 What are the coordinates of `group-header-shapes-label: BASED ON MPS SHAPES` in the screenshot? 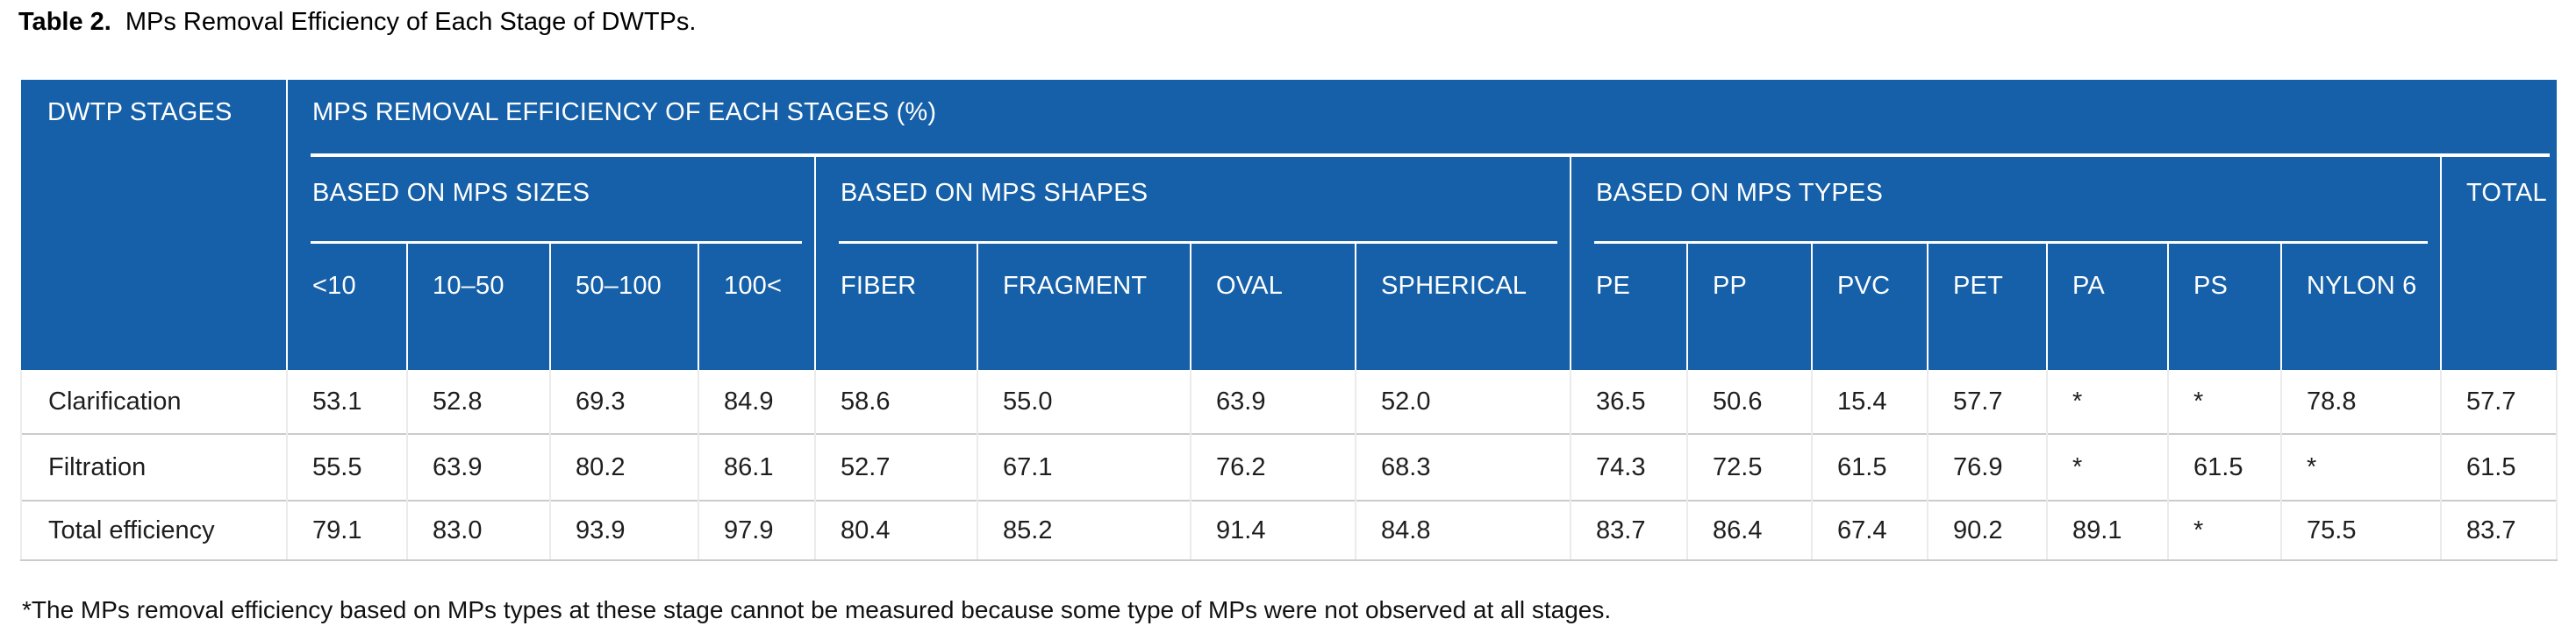 It's located at (994, 193).